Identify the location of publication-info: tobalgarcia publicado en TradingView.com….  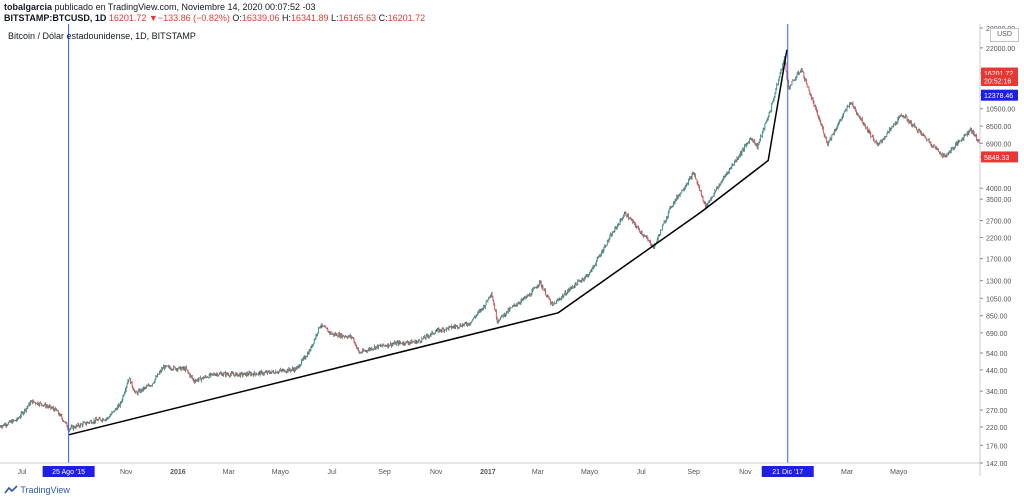
(160, 7).